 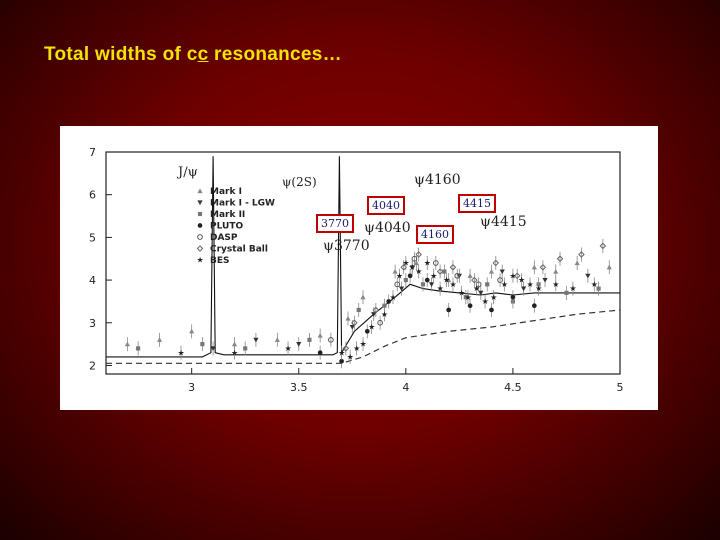 What do you see at coordinates (226, 227) in the screenshot?
I see `legend-label: PLUTO` at bounding box center [226, 227].